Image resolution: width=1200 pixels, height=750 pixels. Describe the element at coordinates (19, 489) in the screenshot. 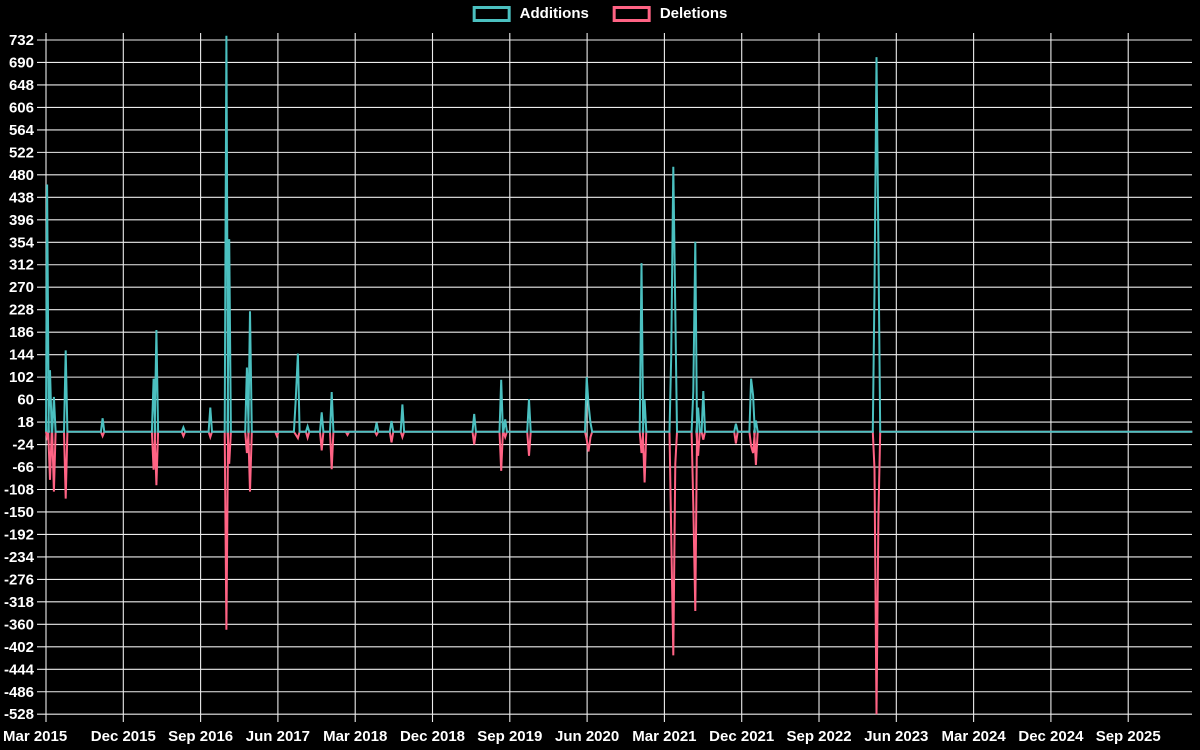

I see `y-tick-label: -108` at that location.